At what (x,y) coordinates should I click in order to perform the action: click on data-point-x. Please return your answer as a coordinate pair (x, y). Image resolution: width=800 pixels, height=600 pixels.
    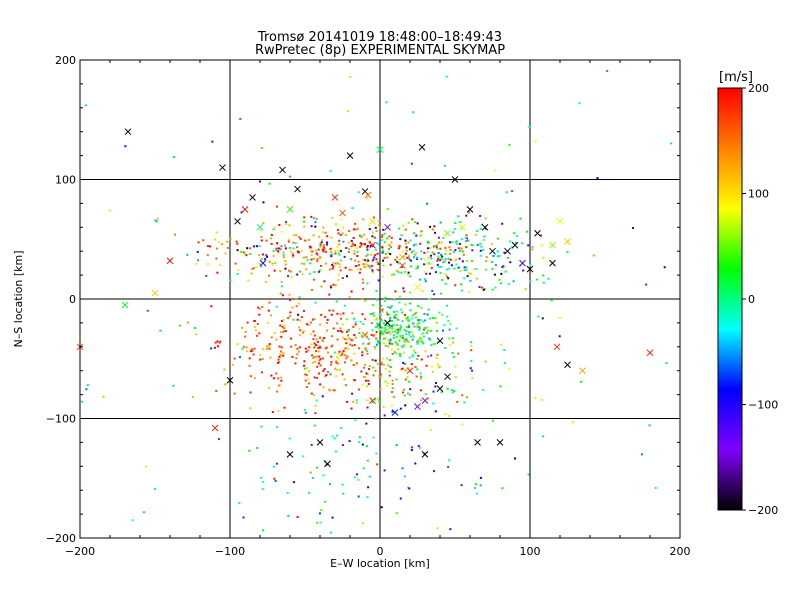
    Looking at the image, I should click on (128, 132).